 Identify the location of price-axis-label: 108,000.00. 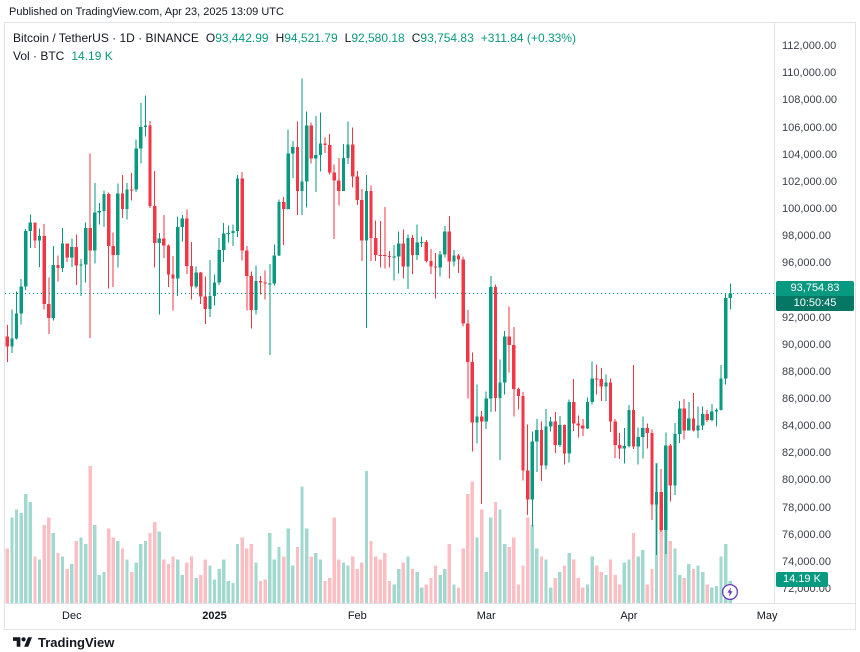
(810, 100).